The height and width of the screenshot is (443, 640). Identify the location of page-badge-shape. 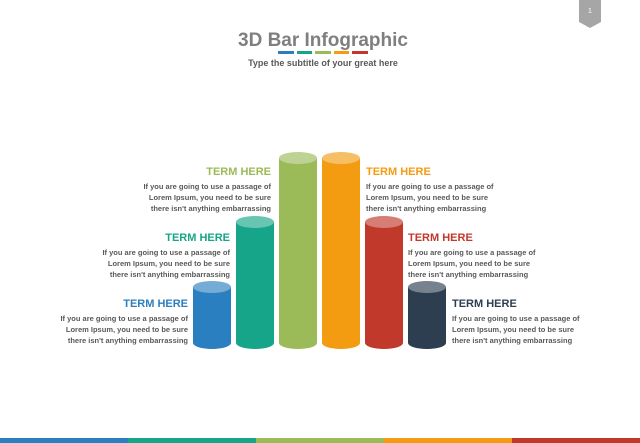
(590, 14).